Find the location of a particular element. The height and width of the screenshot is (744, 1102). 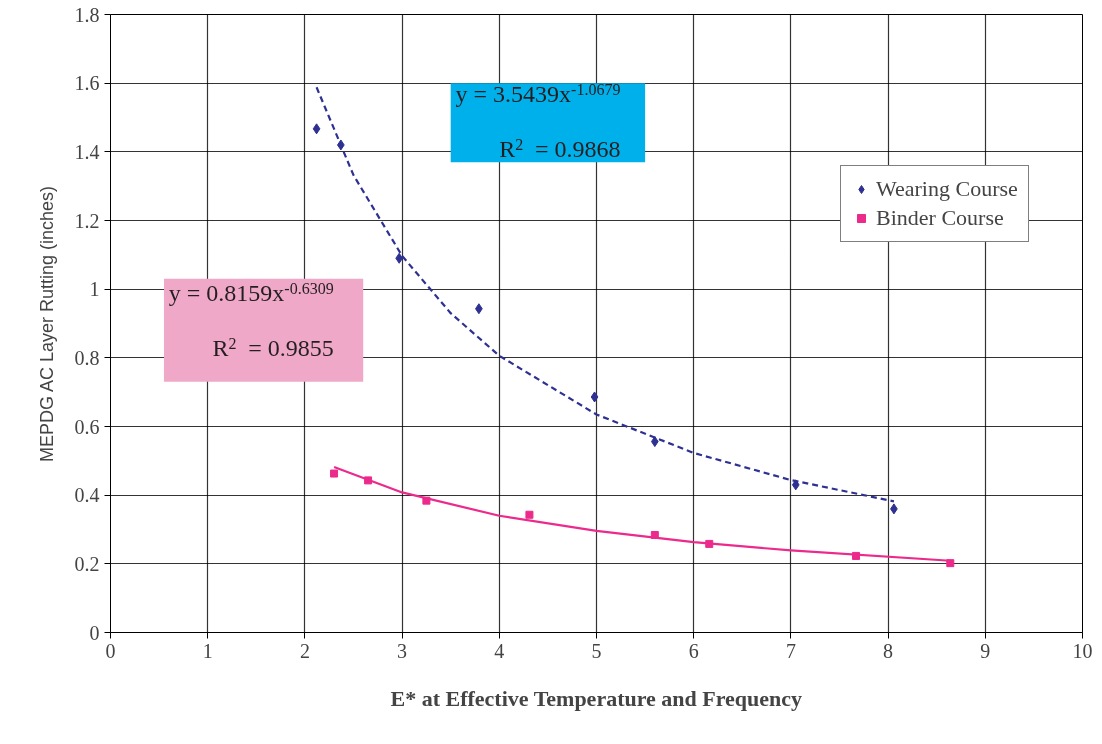

x-tick-label: 4 is located at coordinates (499, 650).